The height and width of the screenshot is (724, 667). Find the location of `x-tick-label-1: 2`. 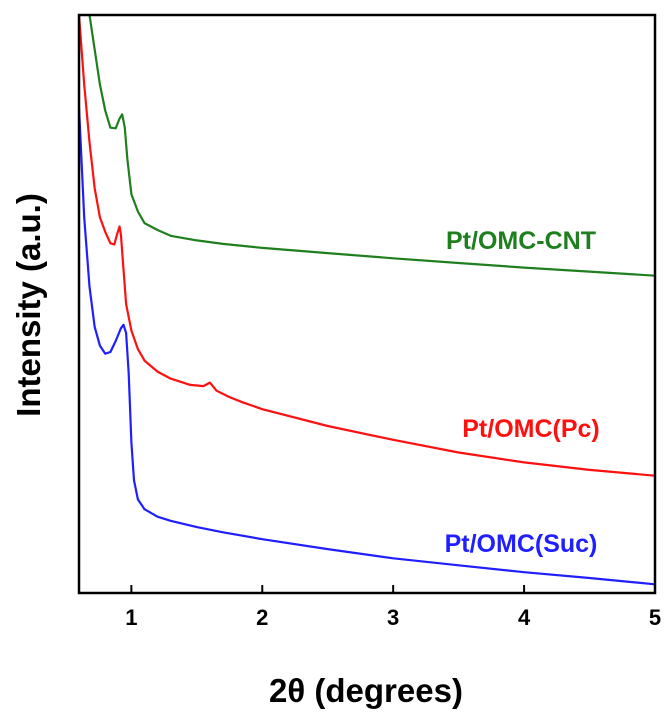

x-tick-label-1: 2 is located at coordinates (262, 617).